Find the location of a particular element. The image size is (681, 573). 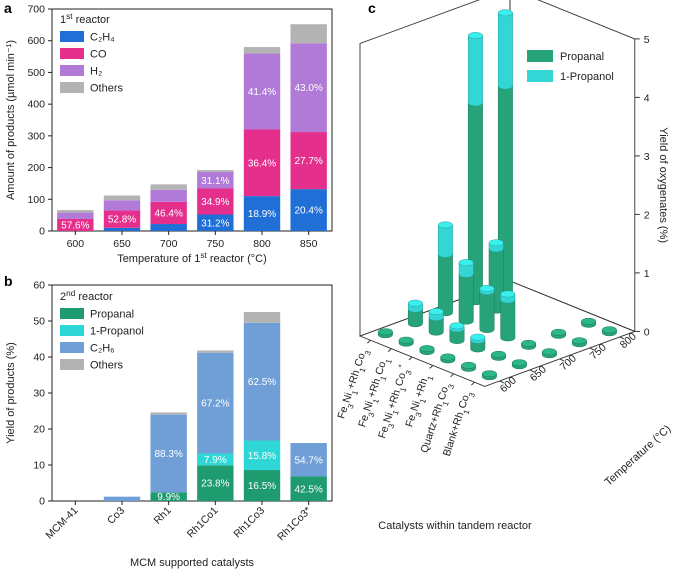

legend-swatch-c2h6 is located at coordinates (72, 347).